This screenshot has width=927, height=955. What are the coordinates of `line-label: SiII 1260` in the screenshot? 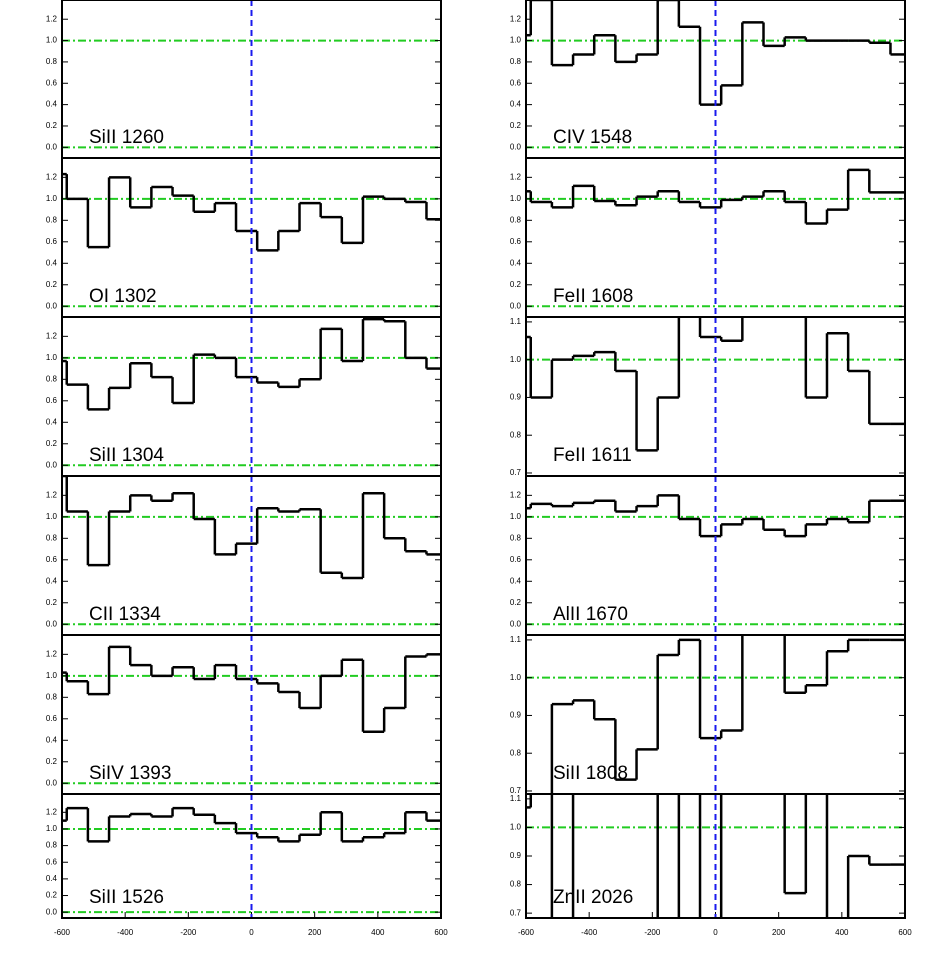 It's located at (126, 137).